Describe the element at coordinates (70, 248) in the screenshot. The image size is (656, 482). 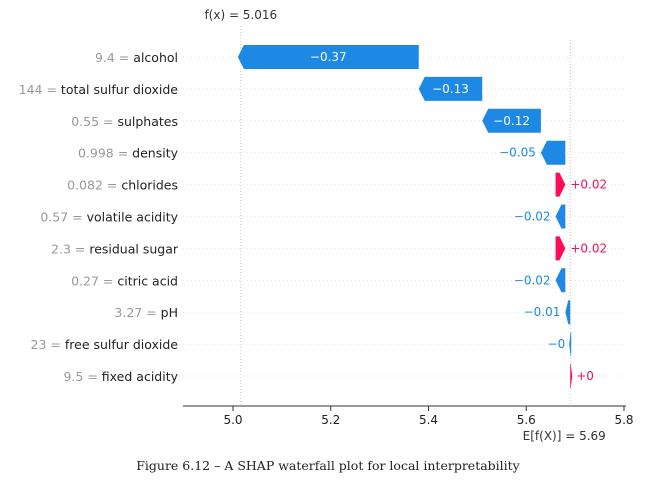
I see `feature-value: 2.3 =` at that location.